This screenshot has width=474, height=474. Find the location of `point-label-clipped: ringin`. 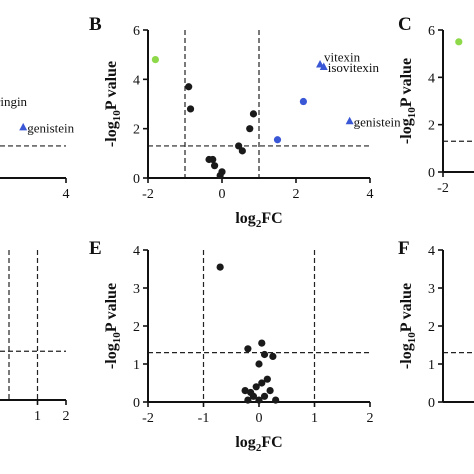

point-label-clipped: ringin is located at coordinates (14, 101).